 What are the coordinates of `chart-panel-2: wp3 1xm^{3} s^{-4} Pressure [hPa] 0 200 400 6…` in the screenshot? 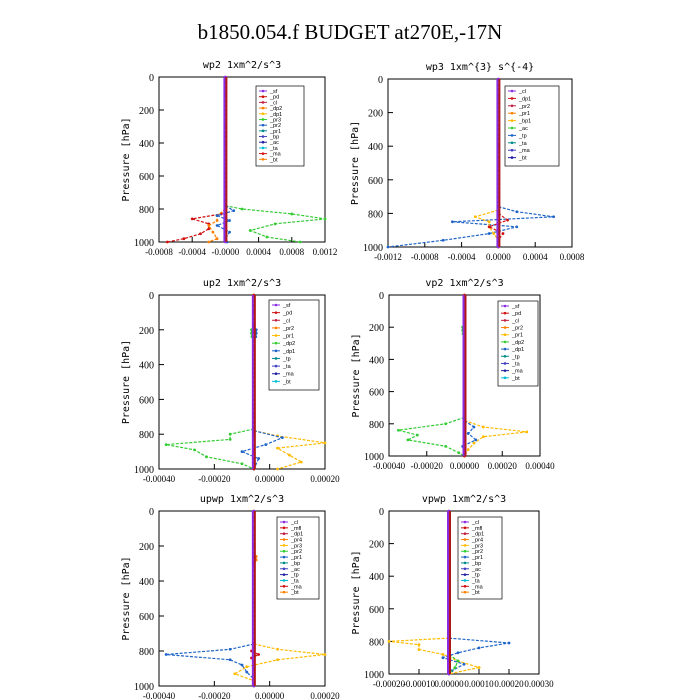 It's located at (467, 162).